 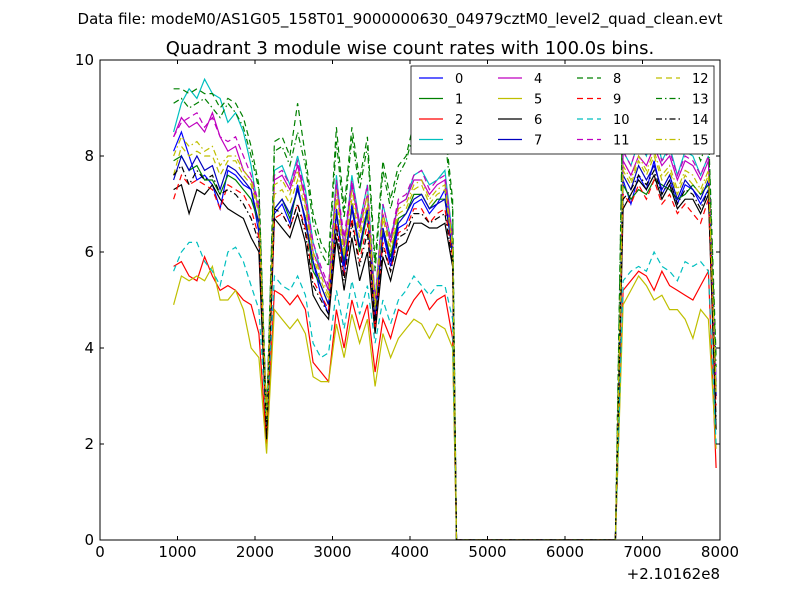 What do you see at coordinates (410, 552) in the screenshot?
I see `x-tick-label: 4000` at bounding box center [410, 552].